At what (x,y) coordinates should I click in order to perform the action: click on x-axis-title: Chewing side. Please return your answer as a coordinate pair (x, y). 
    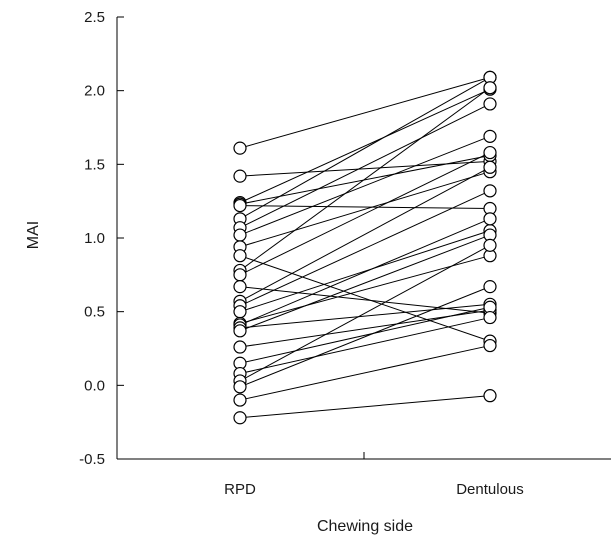
    Looking at the image, I should click on (365, 526).